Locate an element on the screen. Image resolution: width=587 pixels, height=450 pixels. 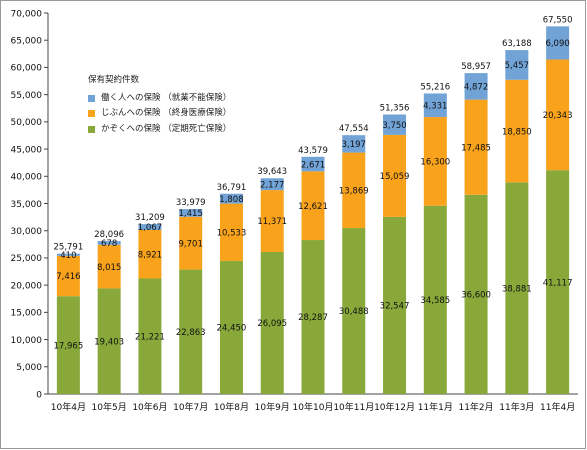
data-label-work: 5,457 is located at coordinates (517, 66).